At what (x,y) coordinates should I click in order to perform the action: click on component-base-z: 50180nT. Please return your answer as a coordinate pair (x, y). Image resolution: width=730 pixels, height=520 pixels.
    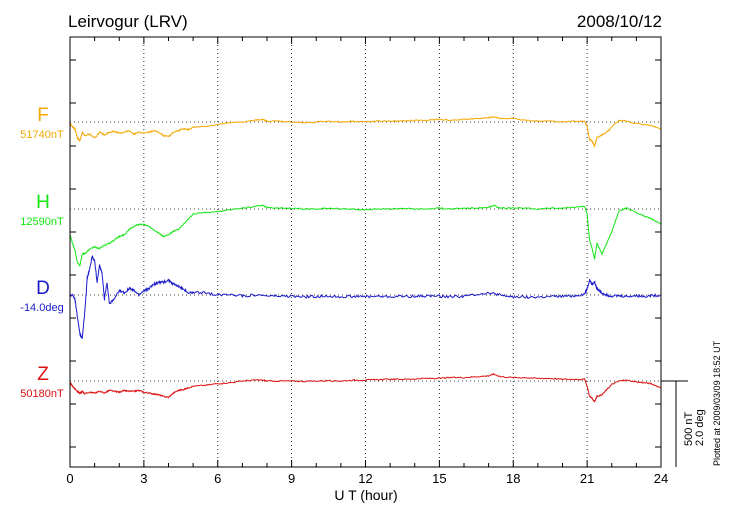
    Looking at the image, I should click on (42, 394).